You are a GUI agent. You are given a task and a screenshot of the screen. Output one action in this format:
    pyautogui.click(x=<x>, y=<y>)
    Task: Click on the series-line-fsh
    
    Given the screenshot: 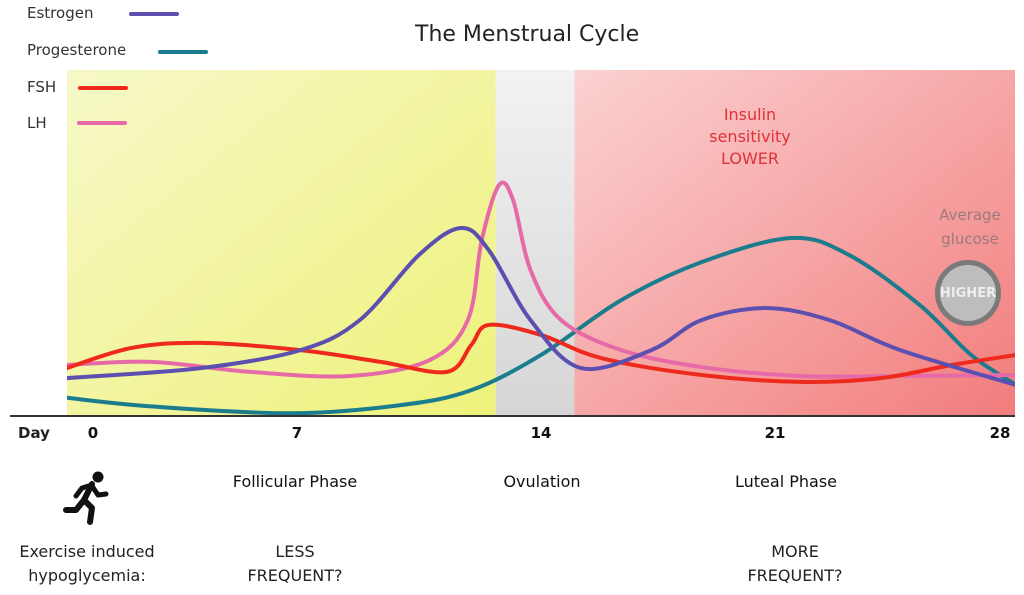 What is the action you would take?
    pyautogui.click(x=541, y=353)
    